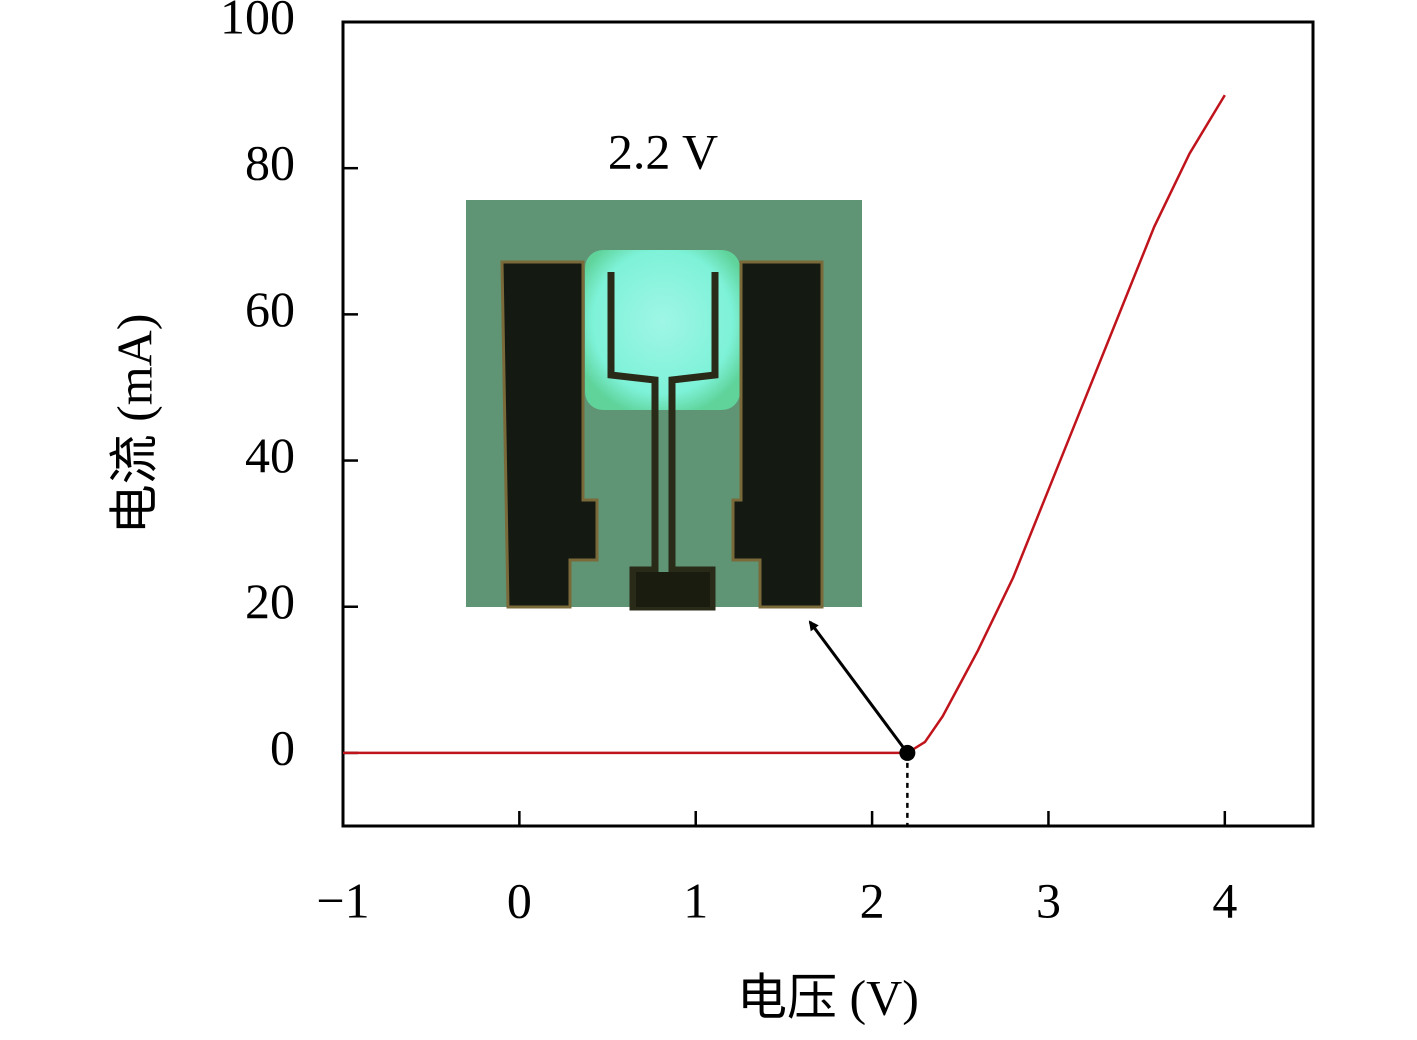 The height and width of the screenshot is (1040, 1417). I want to click on y-tick-label: 60, so click(270, 309).